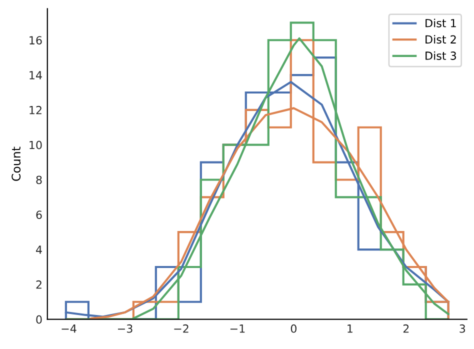 The height and width of the screenshot is (349, 474). What do you see at coordinates (39, 284) in the screenshot?
I see `y-tick-label: 2` at bounding box center [39, 284].